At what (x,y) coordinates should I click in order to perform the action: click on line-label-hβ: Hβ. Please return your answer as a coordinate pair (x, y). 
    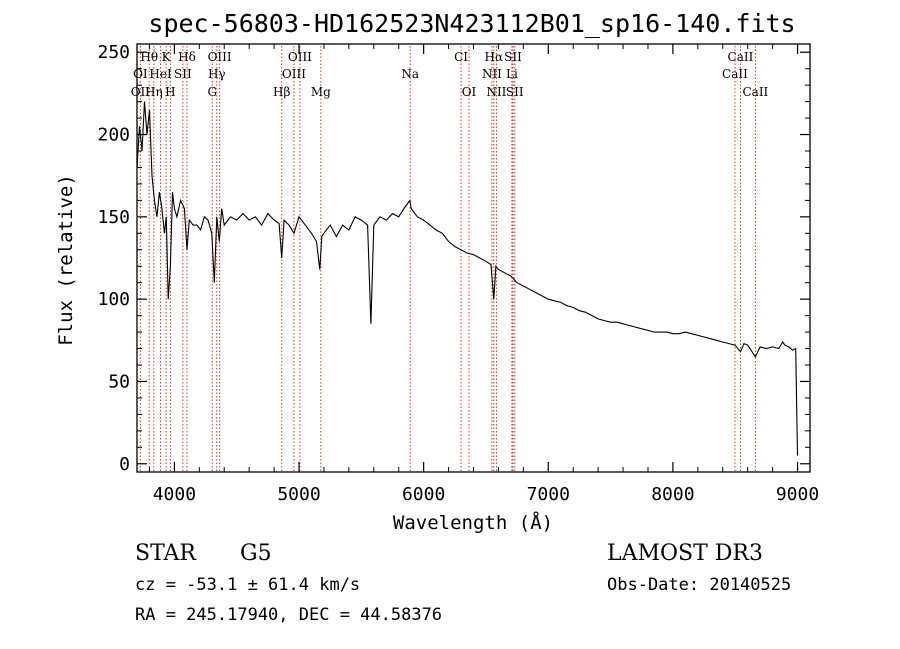
    Looking at the image, I should click on (281, 92).